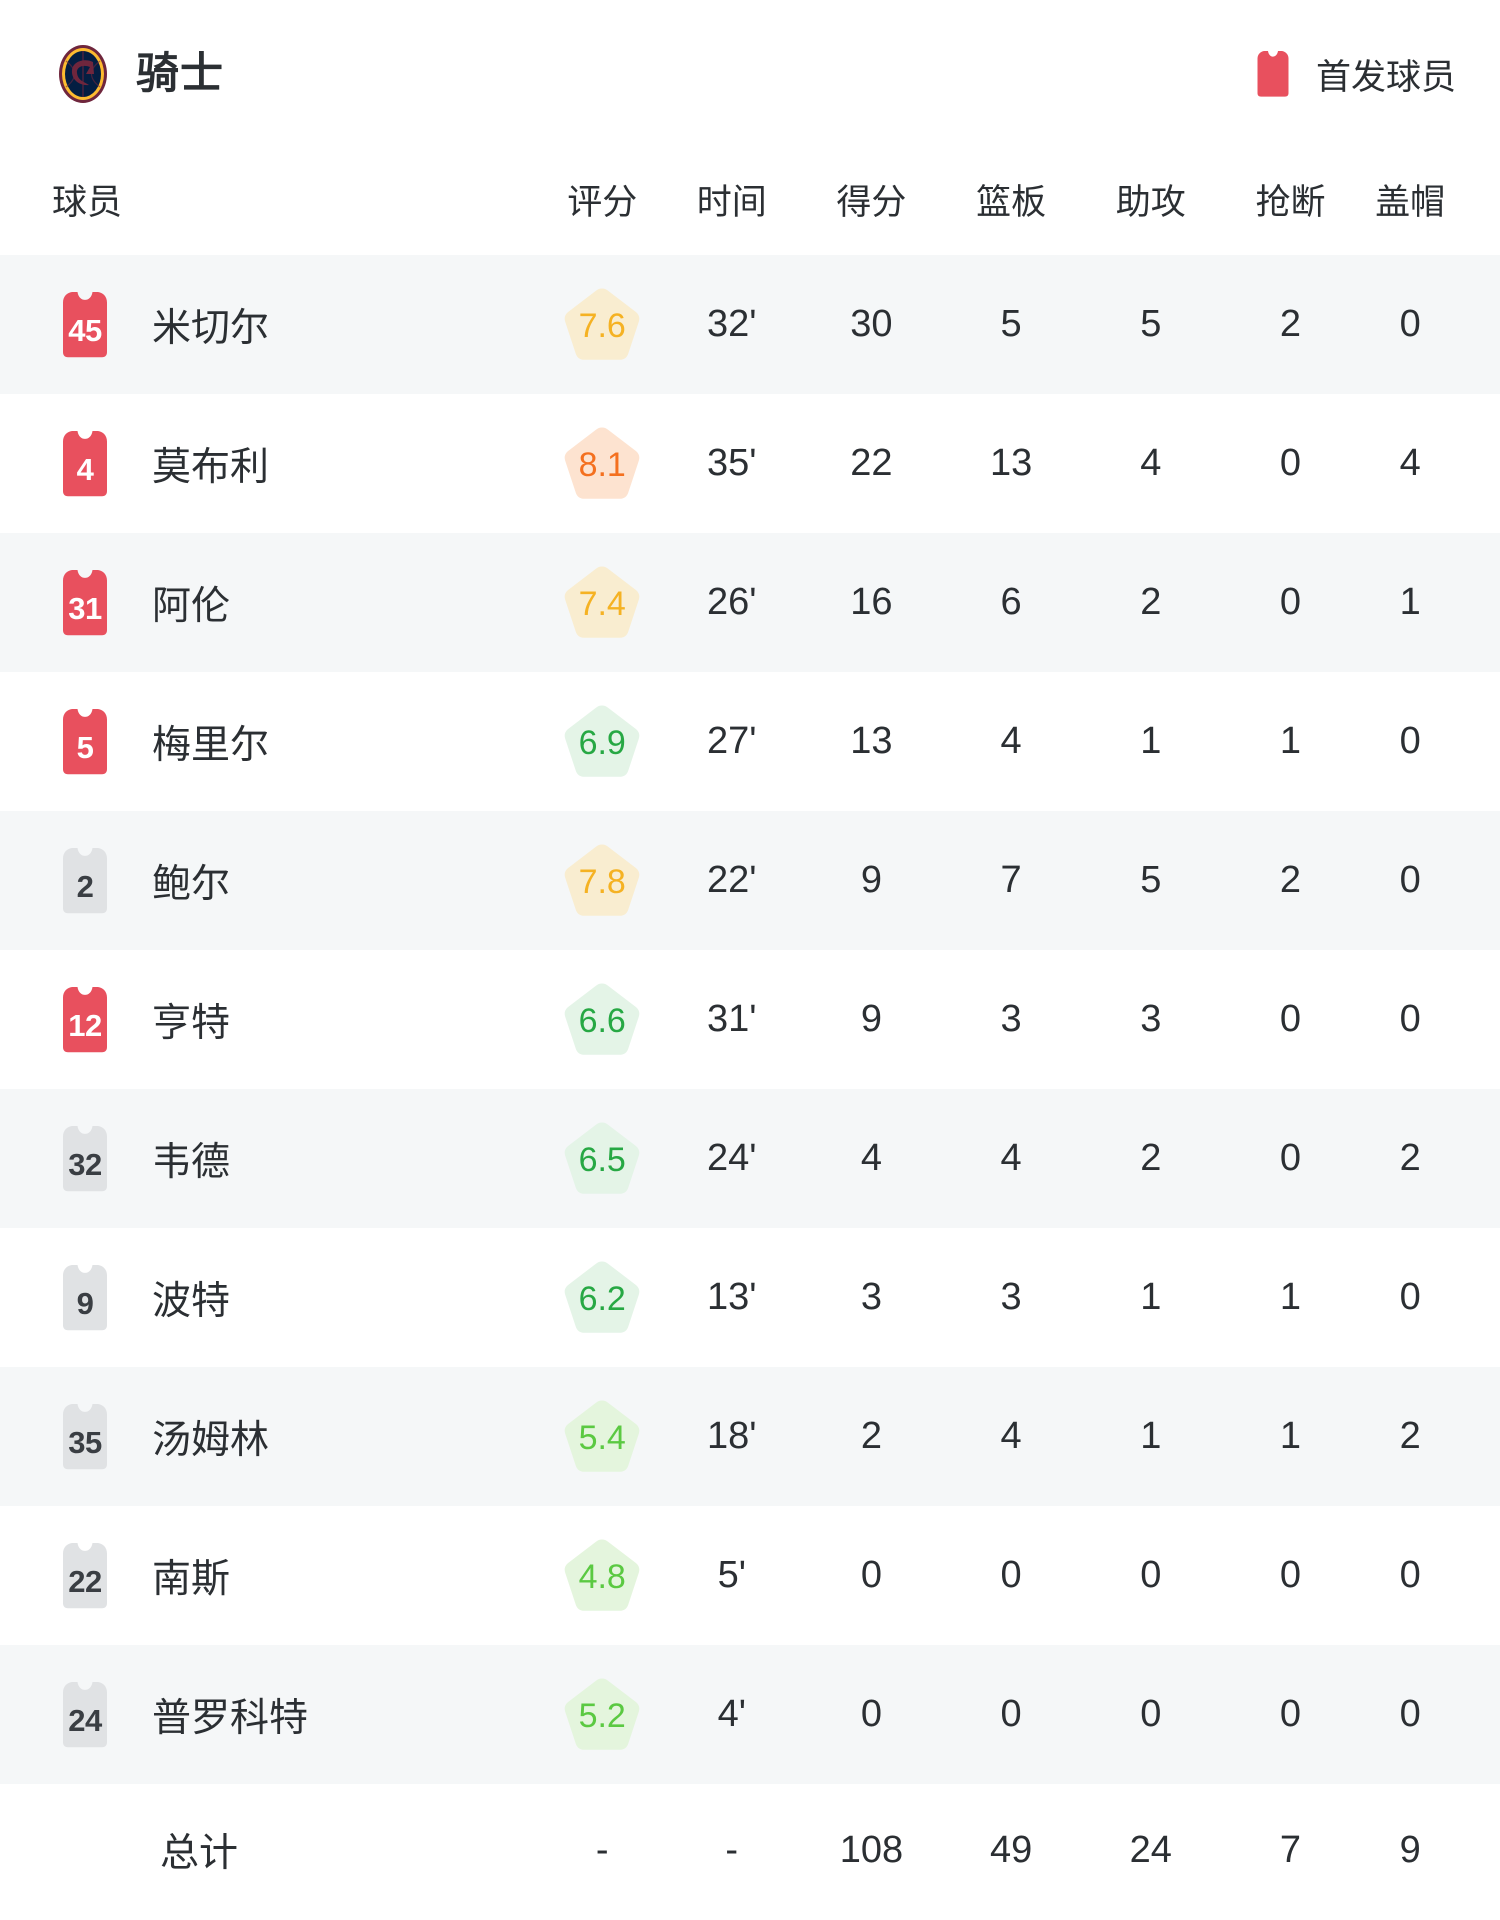 This screenshot has height=1920, width=1500. I want to click on totals-label: 总计, so click(199, 1853).